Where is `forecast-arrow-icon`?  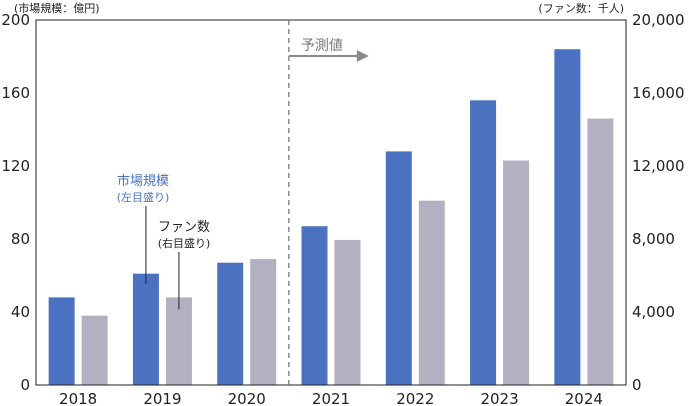 forecast-arrow-icon is located at coordinates (362, 56).